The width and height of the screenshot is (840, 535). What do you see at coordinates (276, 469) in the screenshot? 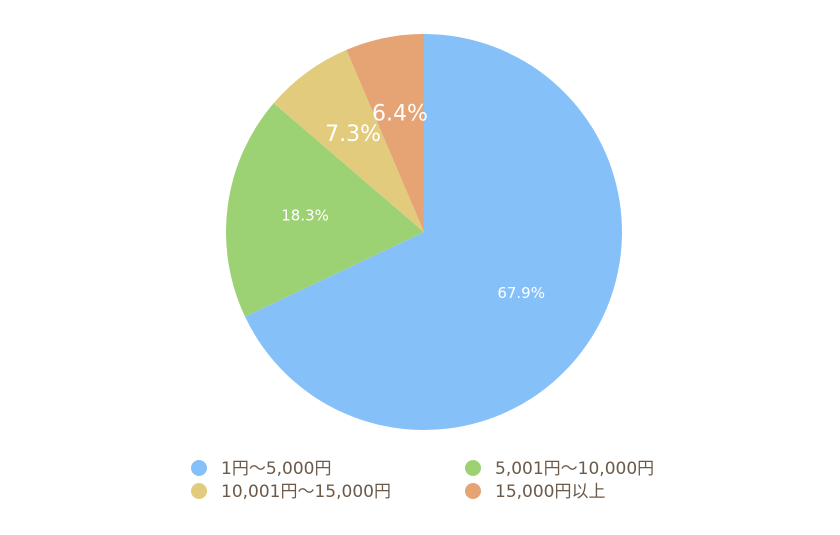
I see `legend-label: 1円〜5,000円` at bounding box center [276, 469].